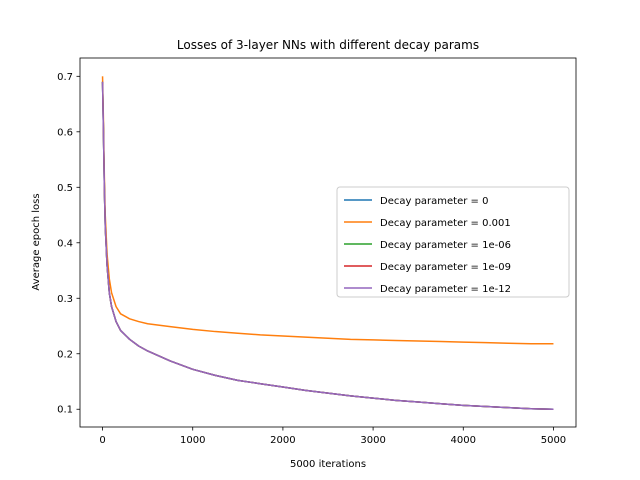  I want to click on legend-label-3: Decay parameter = 1e-09, so click(445, 267).